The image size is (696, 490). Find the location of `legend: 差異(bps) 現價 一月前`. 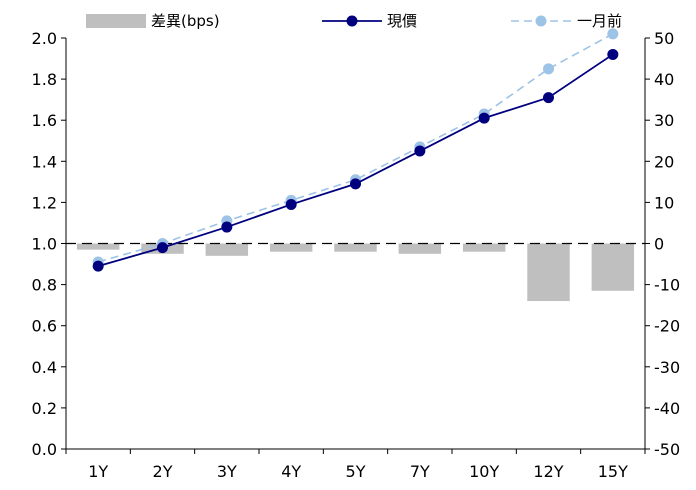

legend: 差異(bps) 現價 一月前 is located at coordinates (354, 21).